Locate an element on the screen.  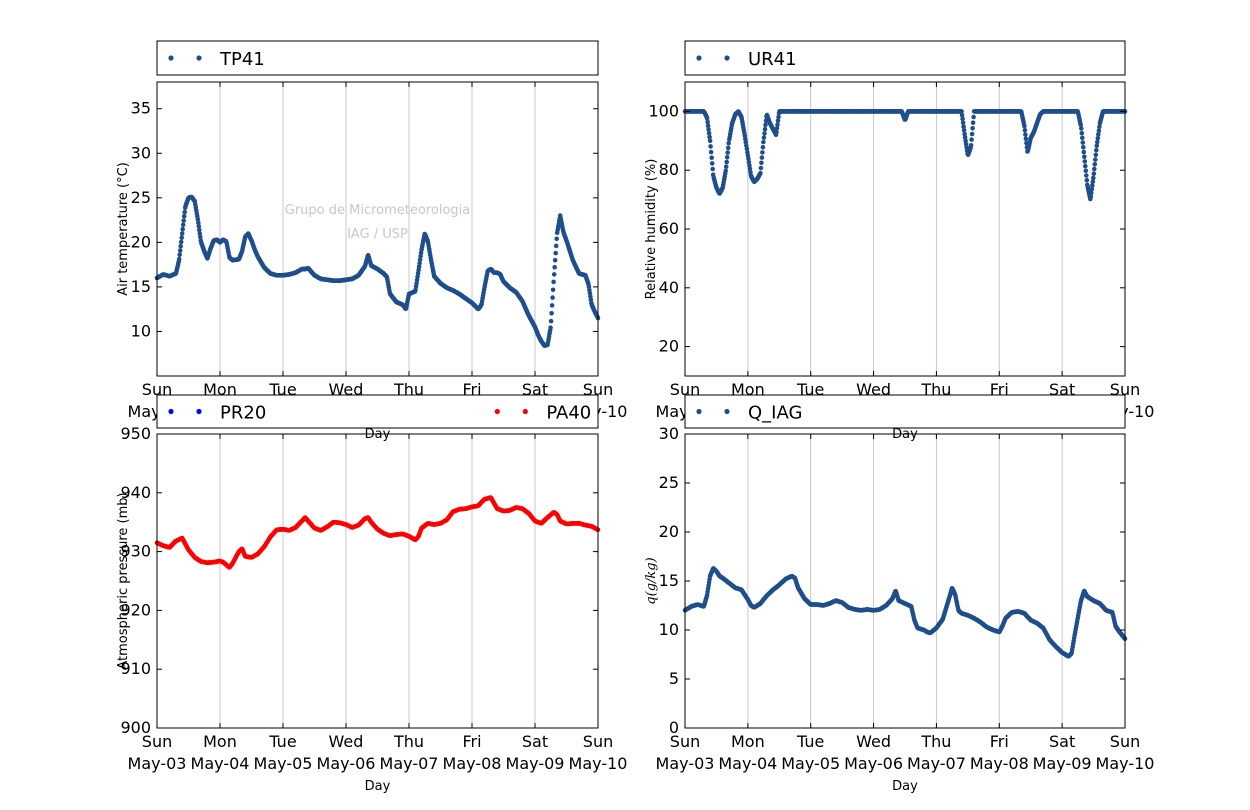
y-tick-label: 900 is located at coordinates (135, 727).